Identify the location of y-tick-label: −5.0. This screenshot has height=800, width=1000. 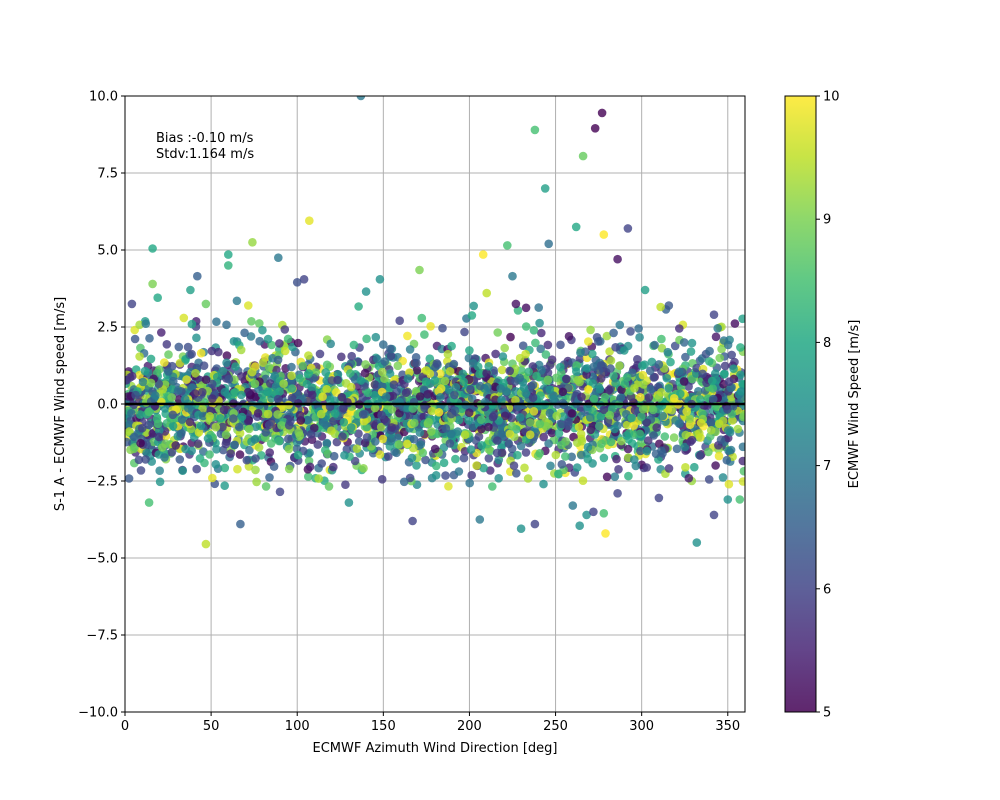
(102, 559).